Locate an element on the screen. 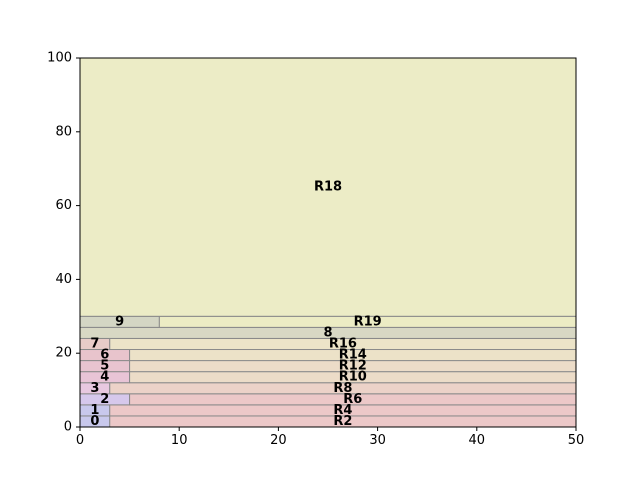  rect-label-r6: R6 is located at coordinates (352, 399).